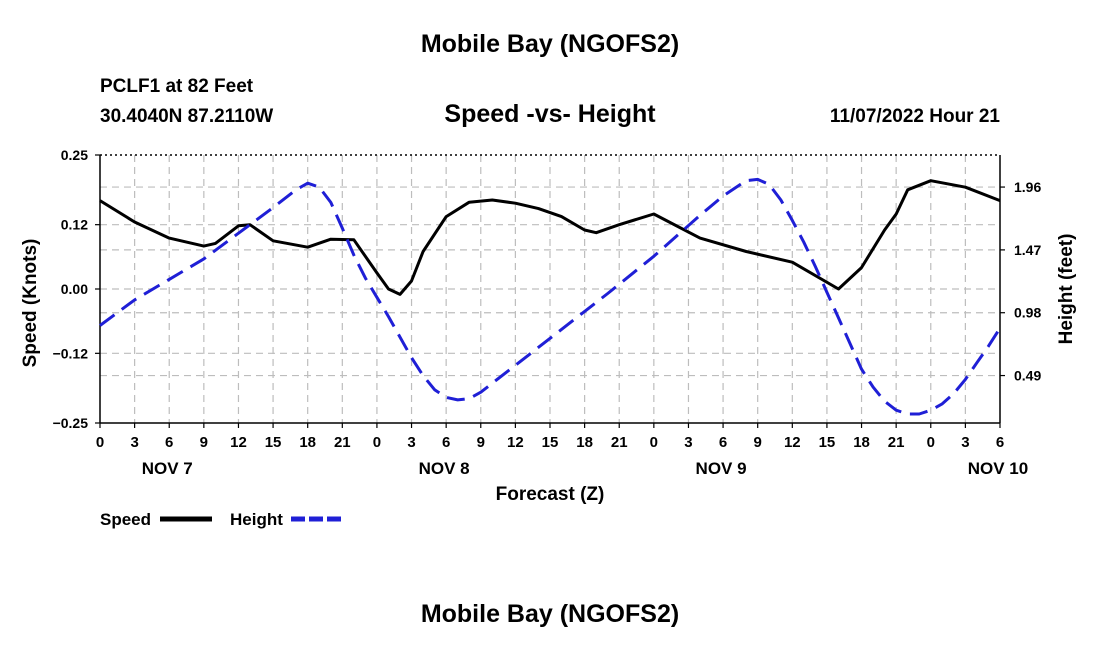 The height and width of the screenshot is (650, 1100). Describe the element at coordinates (74, 289) in the screenshot. I see `y-tick-label: 0.00` at that location.